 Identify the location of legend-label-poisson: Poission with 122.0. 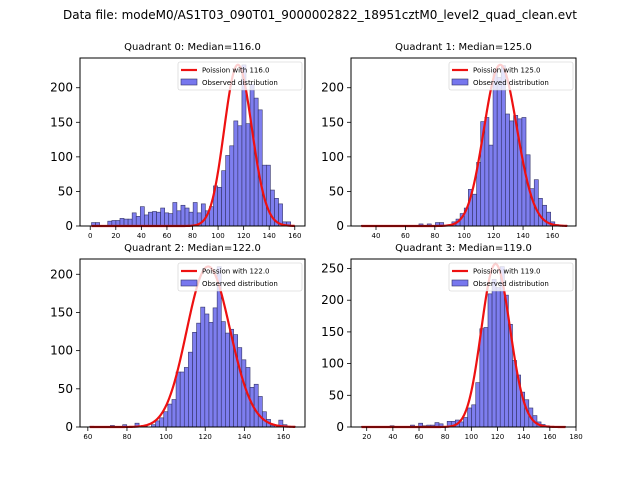
(236, 272).